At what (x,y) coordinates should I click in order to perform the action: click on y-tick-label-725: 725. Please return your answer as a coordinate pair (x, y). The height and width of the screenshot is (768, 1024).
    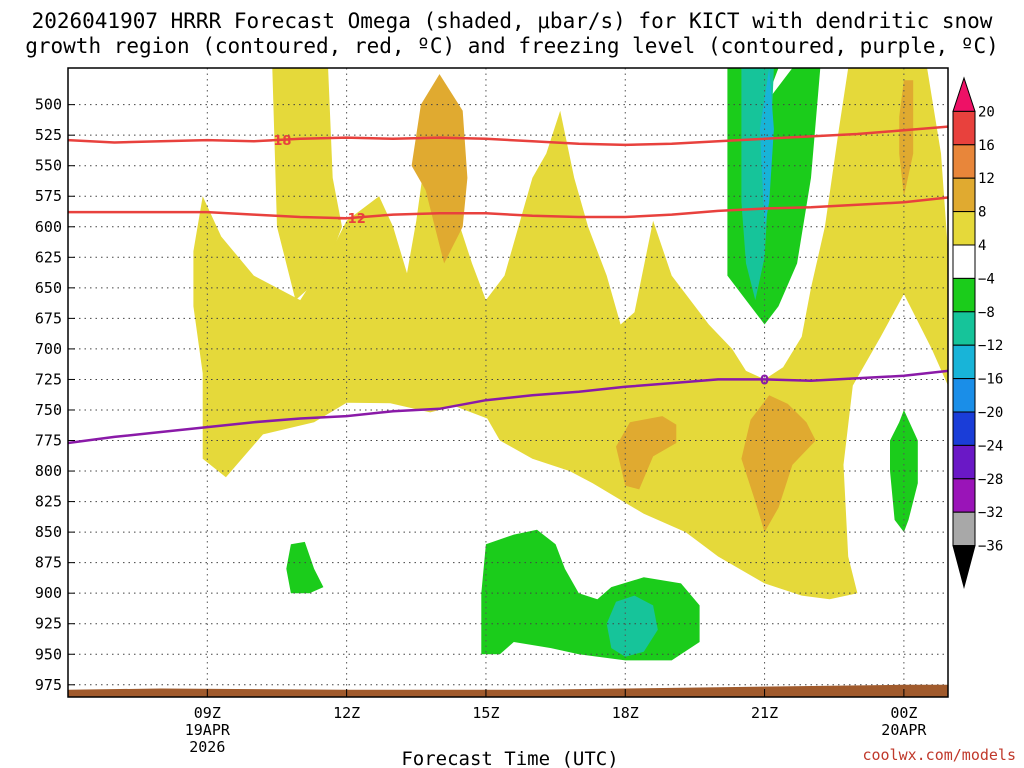
    Looking at the image, I should click on (48, 379).